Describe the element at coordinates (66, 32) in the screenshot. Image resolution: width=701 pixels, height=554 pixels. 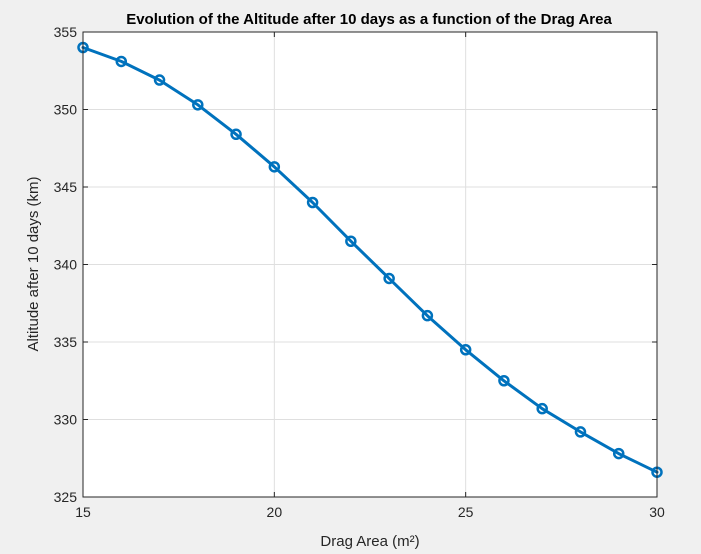
I see `y-tick-label: 355` at that location.